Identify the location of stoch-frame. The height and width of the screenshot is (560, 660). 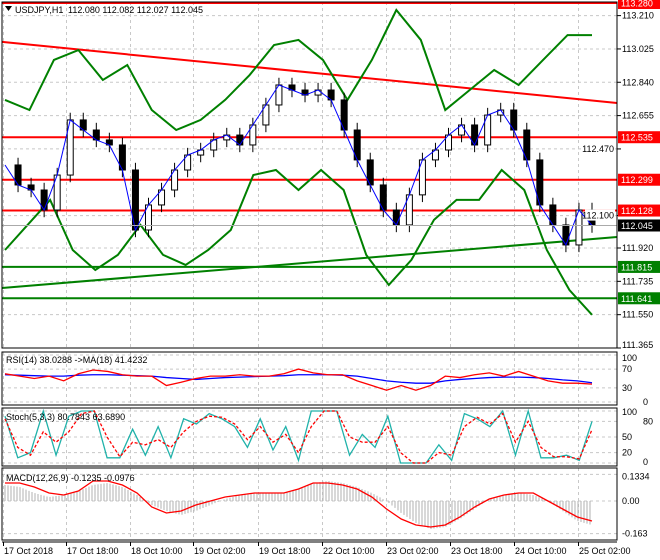
(309, 437).